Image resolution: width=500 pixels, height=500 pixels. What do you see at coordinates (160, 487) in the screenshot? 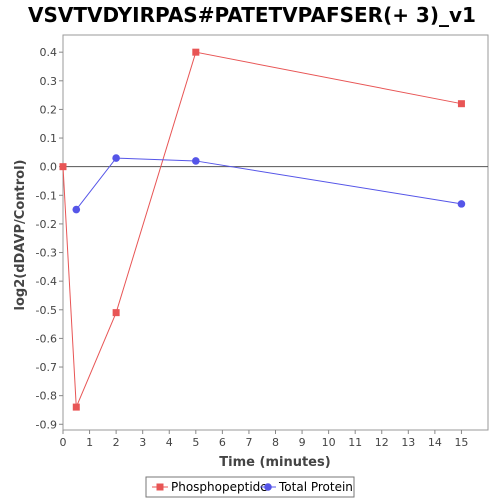
I see `legend-marker-square` at bounding box center [160, 487].